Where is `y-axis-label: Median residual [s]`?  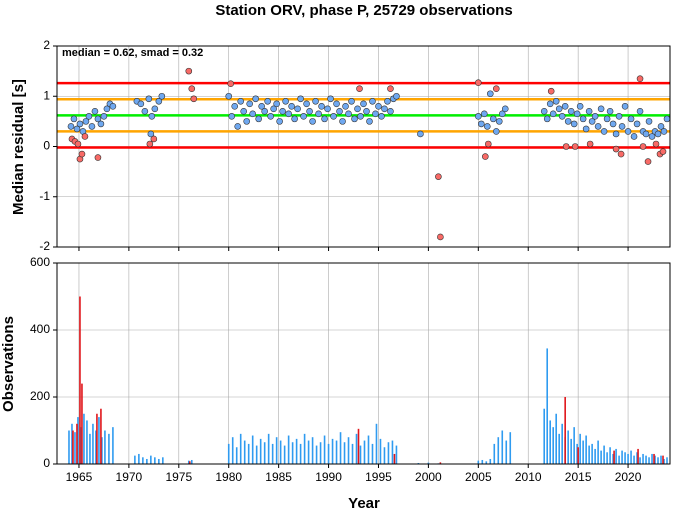 y-axis-label: Median residual [s] is located at coordinates (18, 147).